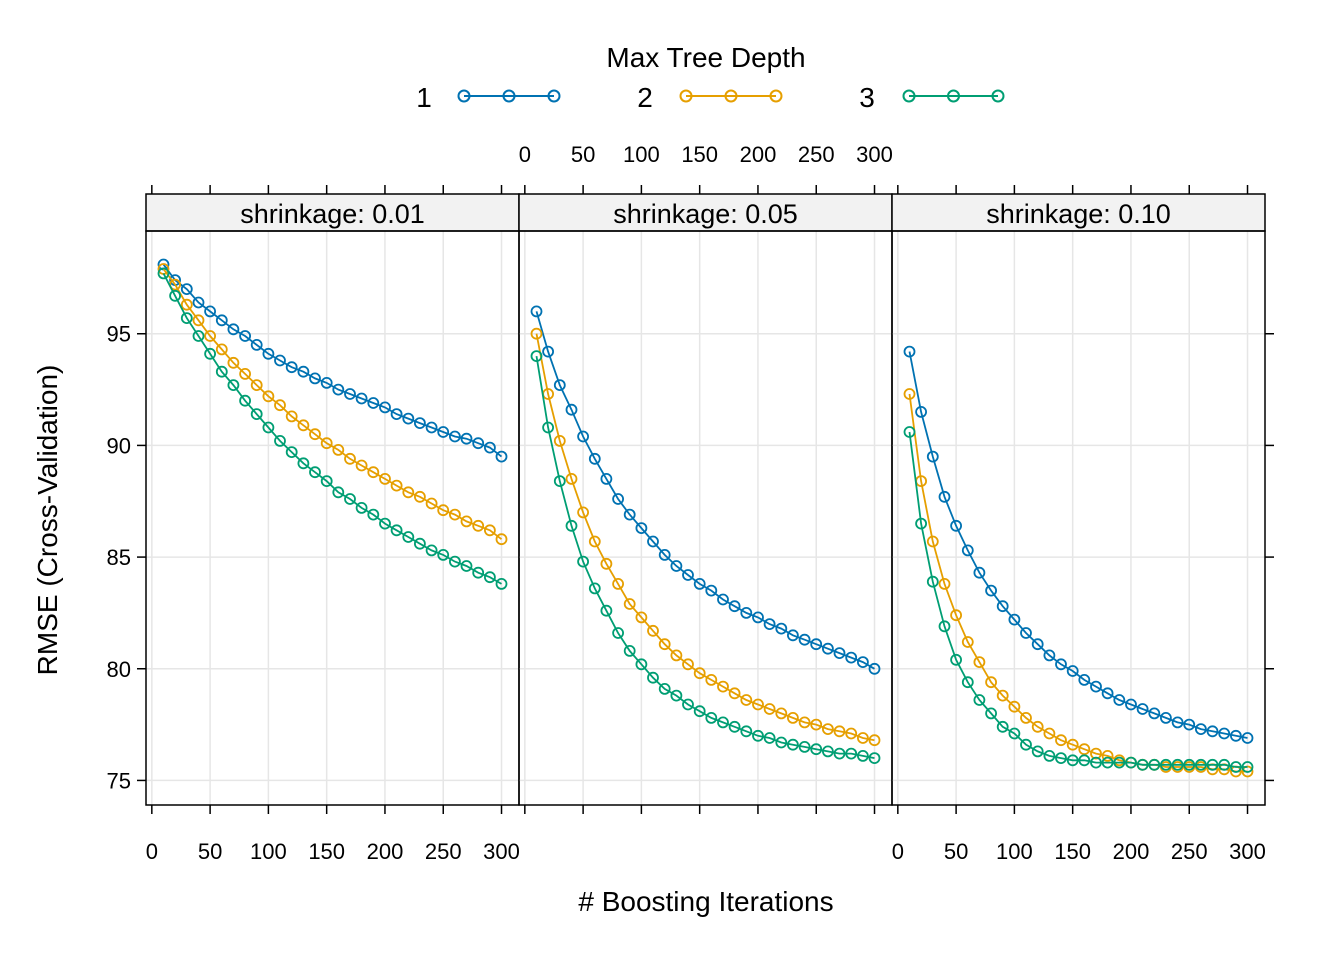  I want to click on y-tick-label: 80, so click(119, 669).